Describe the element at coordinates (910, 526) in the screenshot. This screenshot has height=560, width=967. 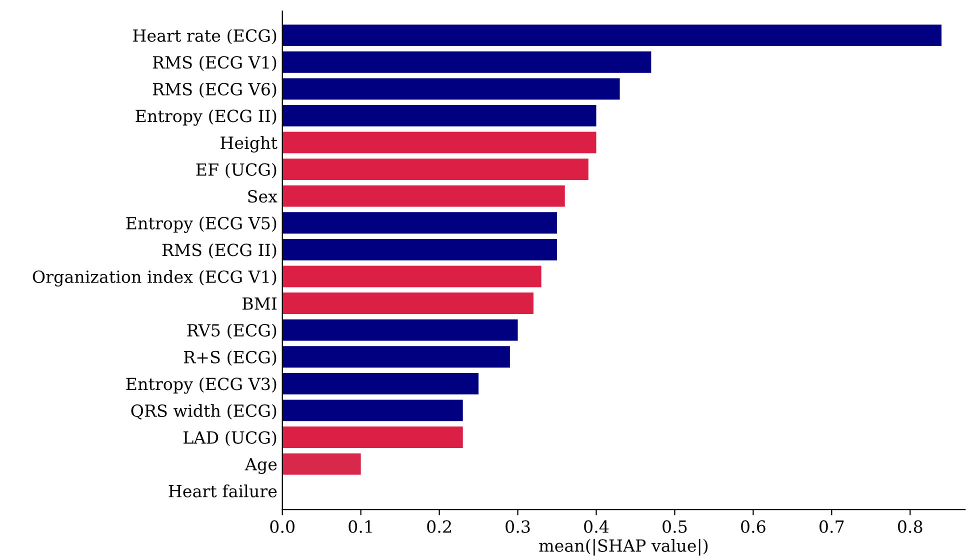
I see `x-tick-label: 0.8` at that location.